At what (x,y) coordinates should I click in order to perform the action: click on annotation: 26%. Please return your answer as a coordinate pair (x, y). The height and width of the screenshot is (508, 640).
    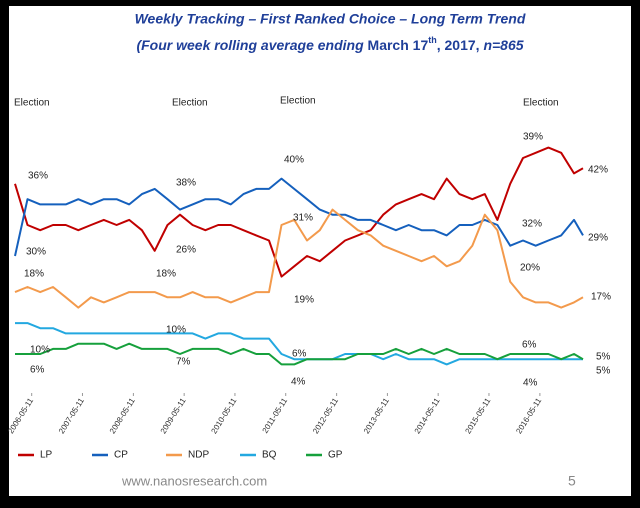
    Looking at the image, I should click on (186, 250).